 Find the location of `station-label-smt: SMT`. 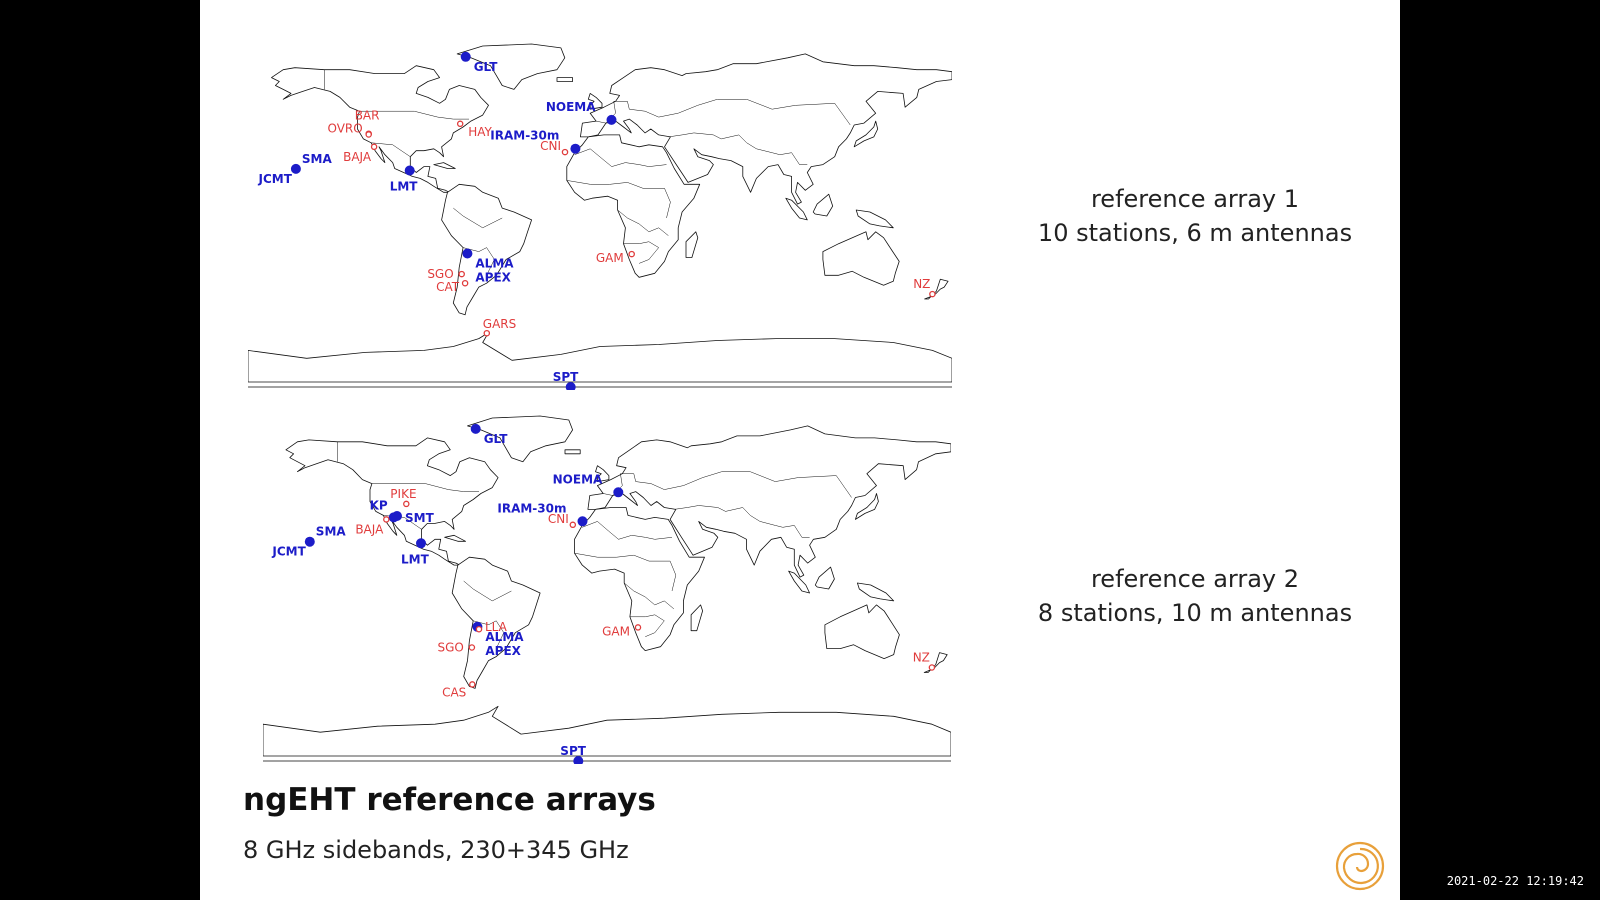

station-label-smt: SMT is located at coordinates (420, 518).